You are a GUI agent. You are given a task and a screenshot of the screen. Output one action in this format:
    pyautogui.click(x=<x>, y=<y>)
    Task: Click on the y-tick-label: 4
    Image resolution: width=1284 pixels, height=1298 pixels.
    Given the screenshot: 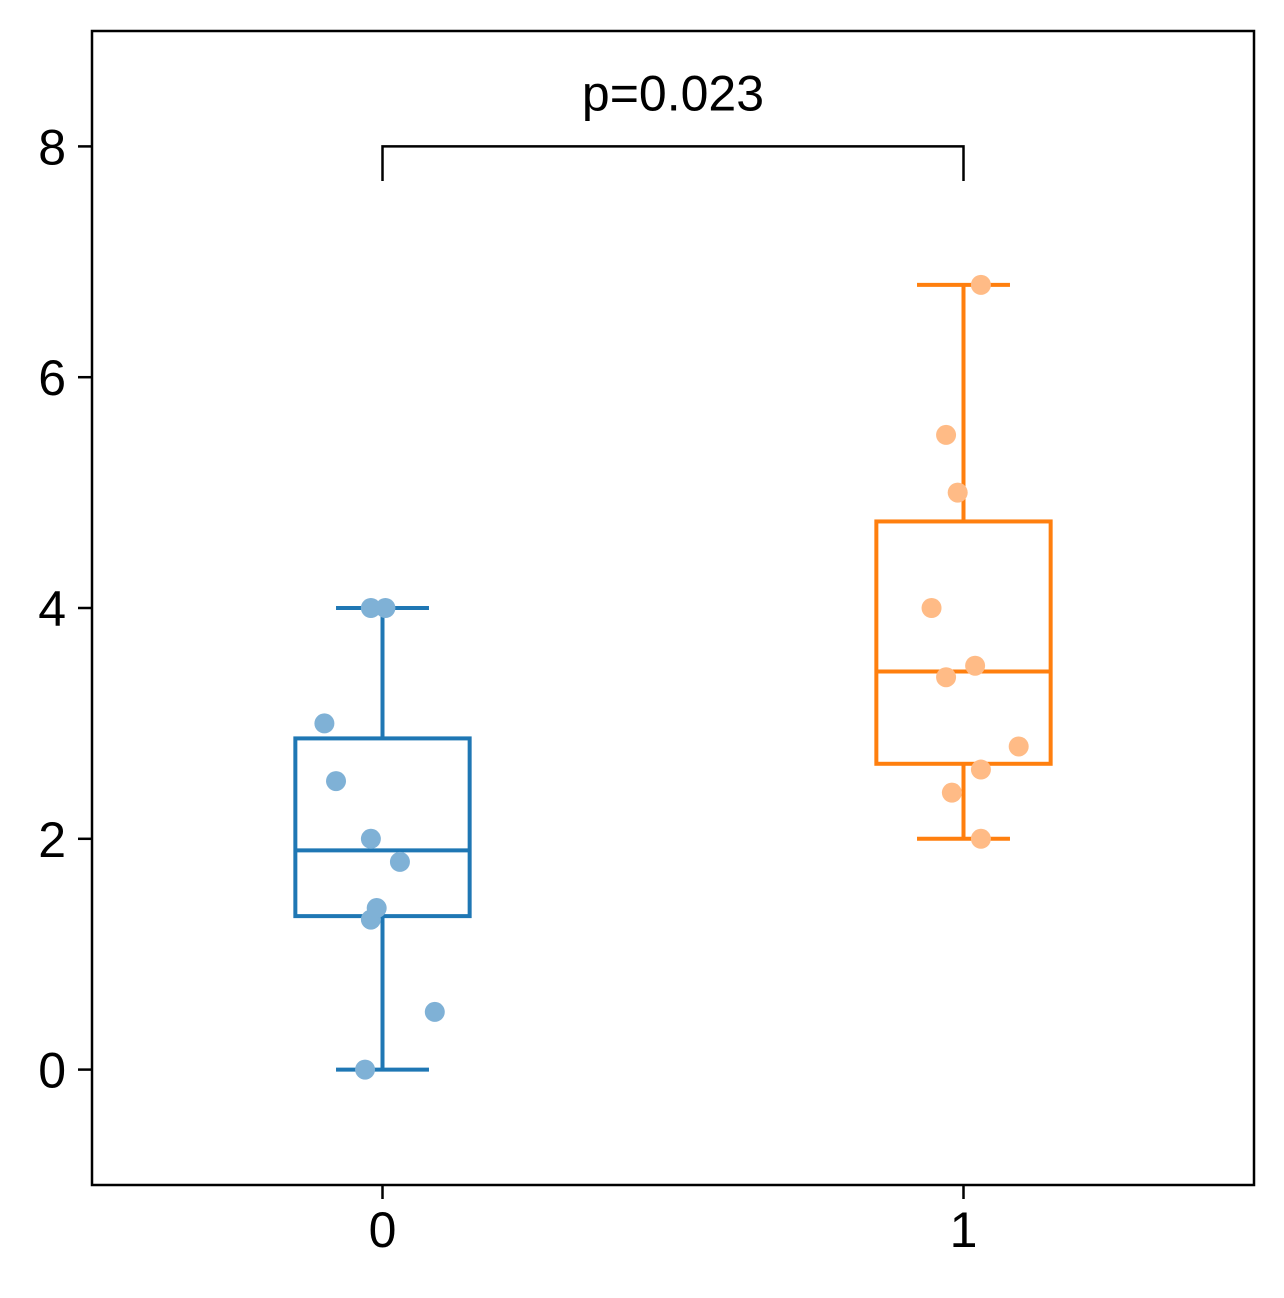 What is the action you would take?
    pyautogui.click(x=52, y=609)
    